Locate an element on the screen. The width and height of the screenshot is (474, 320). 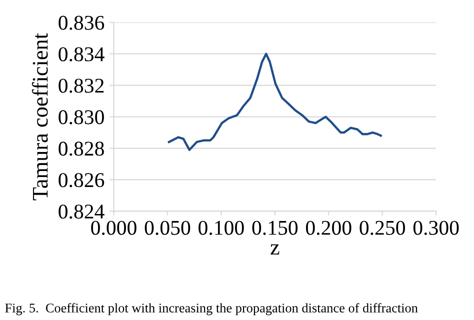
y-tick-label: 0.832 is located at coordinates (81, 85).